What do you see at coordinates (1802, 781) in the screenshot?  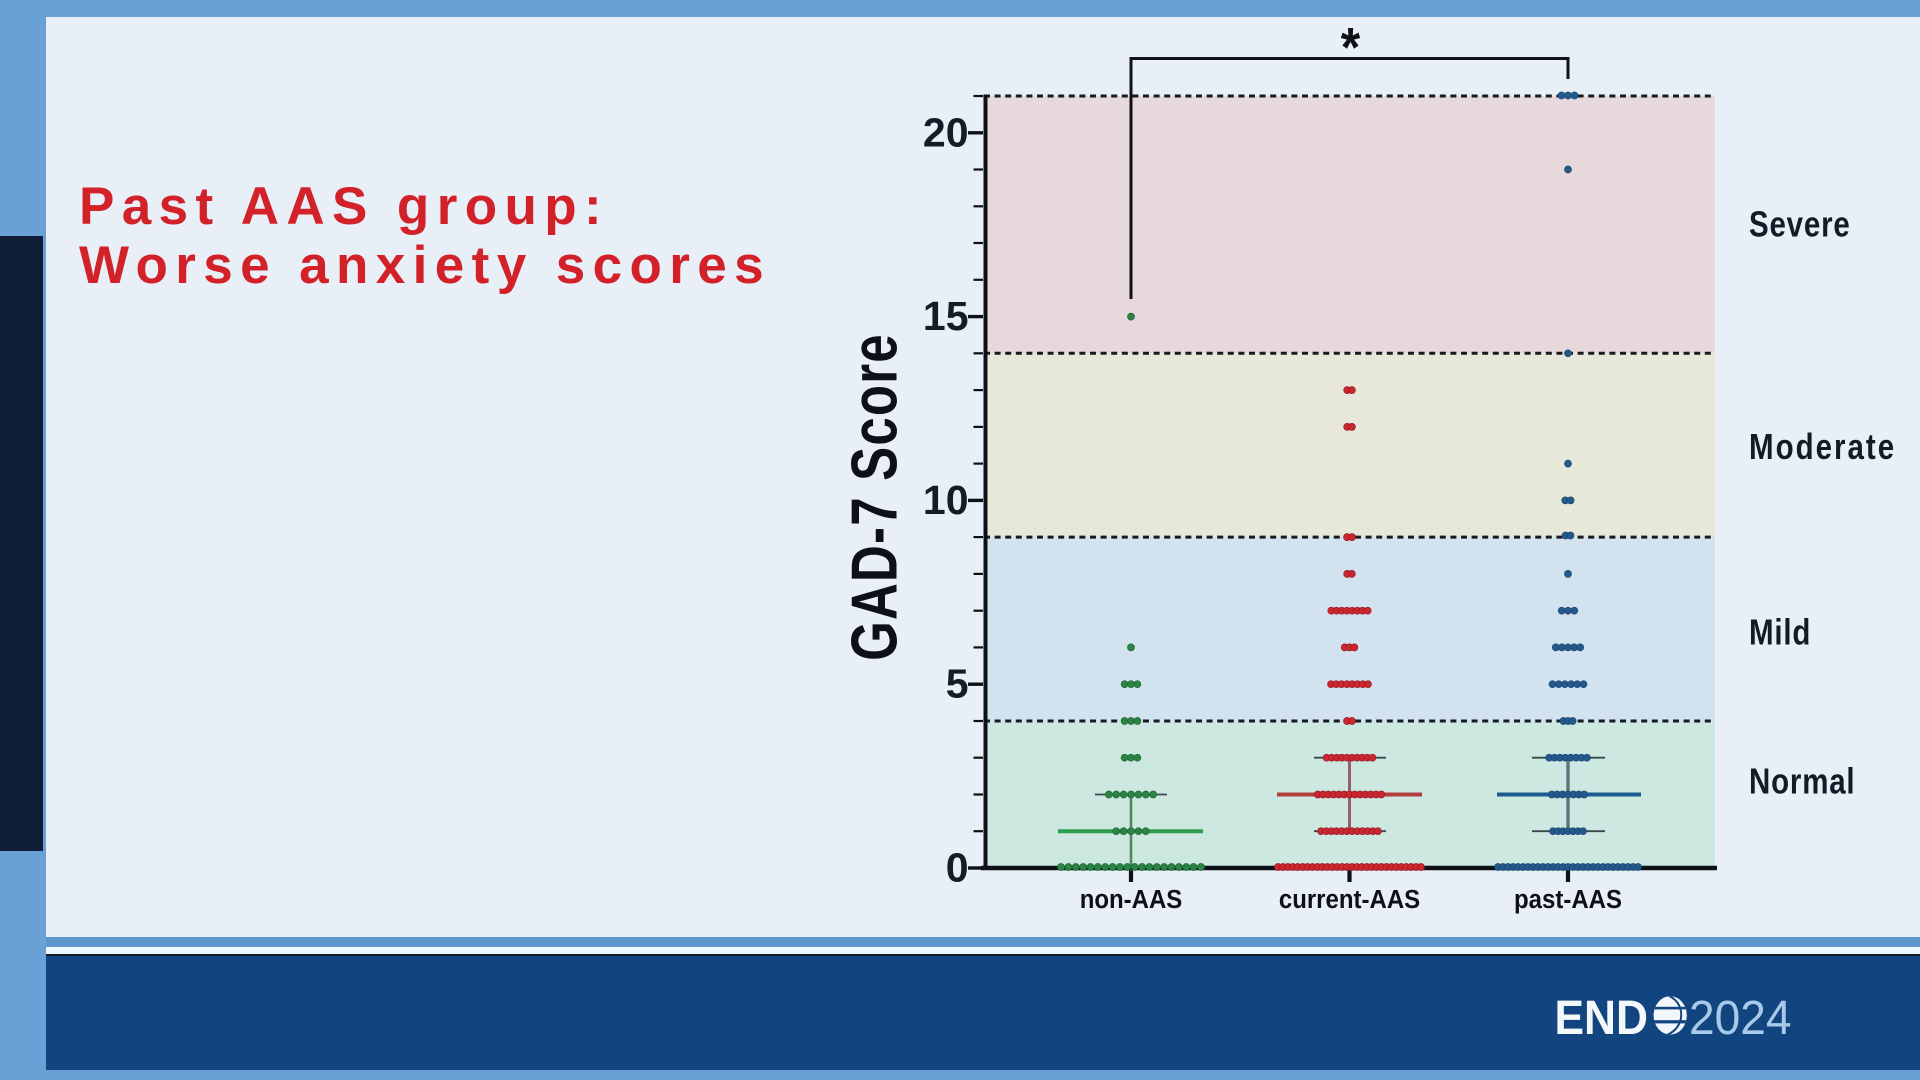 I see `svg-text: Normal` at bounding box center [1802, 781].